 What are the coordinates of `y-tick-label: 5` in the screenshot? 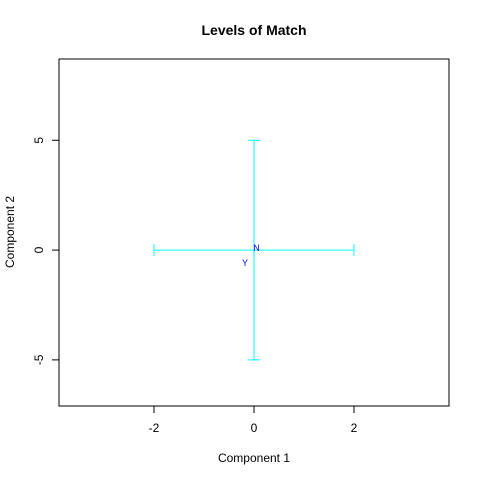 It's located at (39, 140).